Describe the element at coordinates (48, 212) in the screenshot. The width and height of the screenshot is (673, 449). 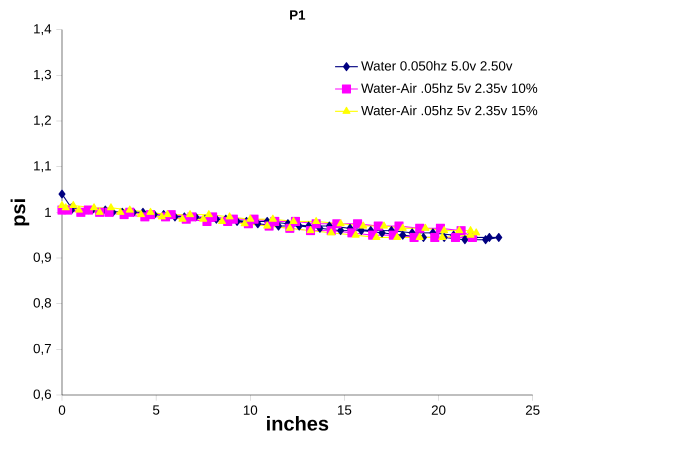
I see `y-tick-label: 1` at that location.